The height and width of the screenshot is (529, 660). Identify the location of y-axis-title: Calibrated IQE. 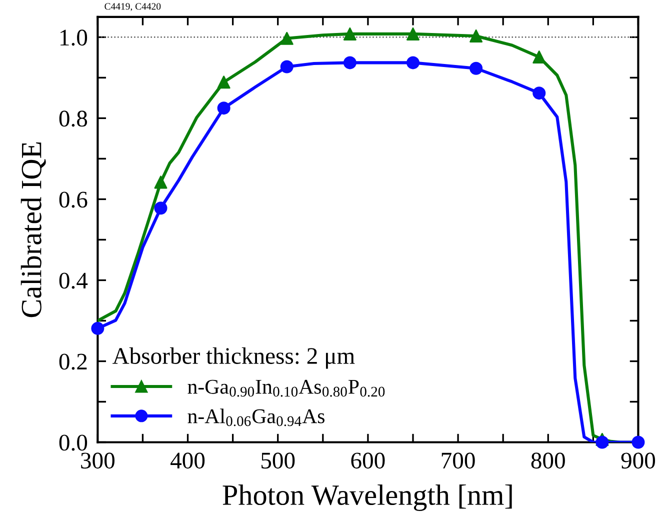
(33, 230).